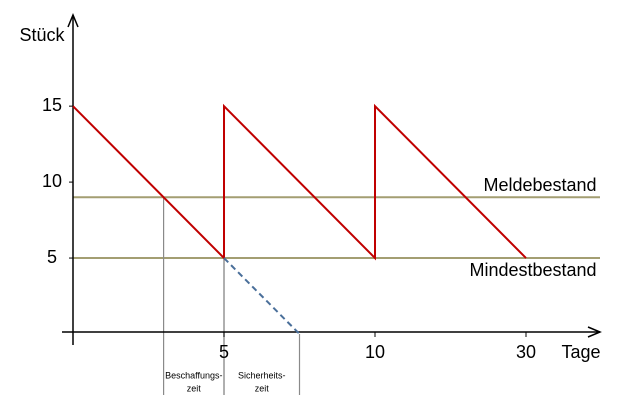 The height and width of the screenshot is (400, 632). What do you see at coordinates (73, 20) in the screenshot?
I see `y-axis-arrow` at bounding box center [73, 20].